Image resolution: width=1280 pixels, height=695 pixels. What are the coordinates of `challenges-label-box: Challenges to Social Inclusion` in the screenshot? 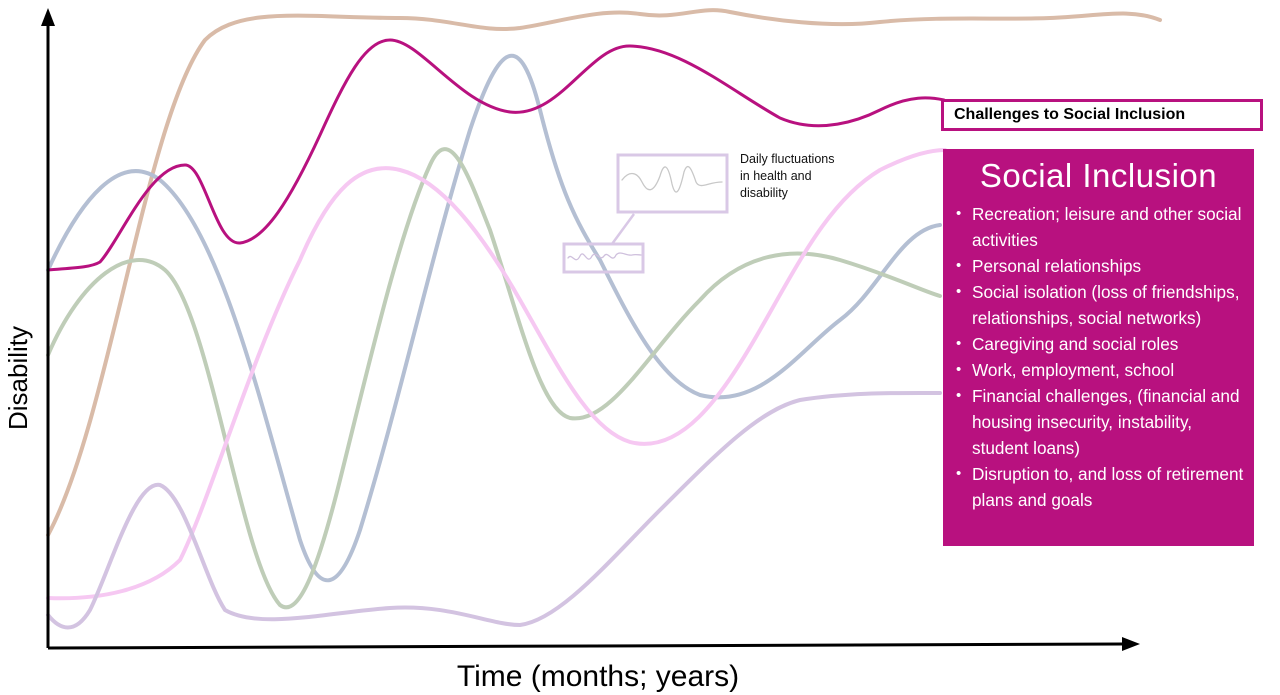 It's located at (1102, 115).